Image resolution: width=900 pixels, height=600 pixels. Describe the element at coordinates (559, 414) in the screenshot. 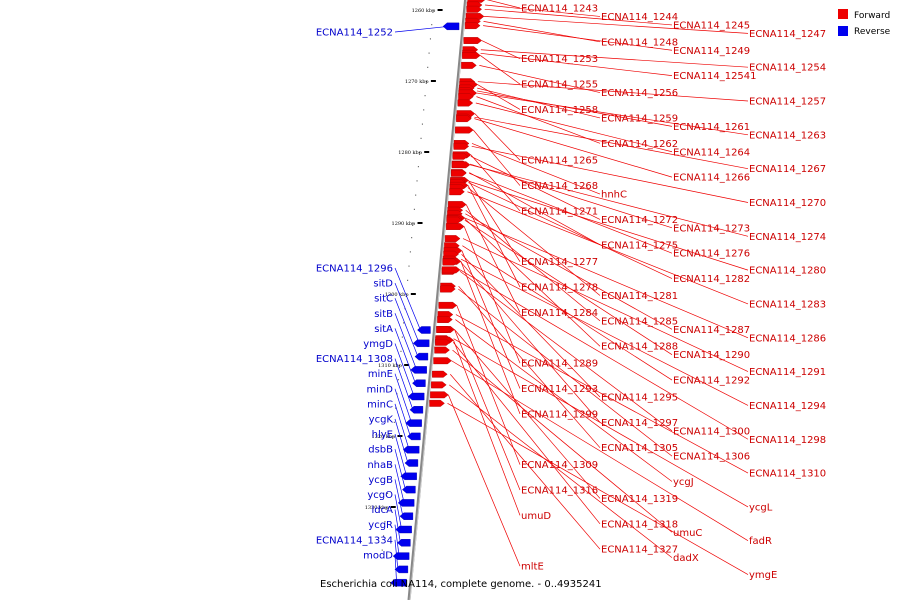

I see `forward-feature-label: ECNA114_1299` at that location.